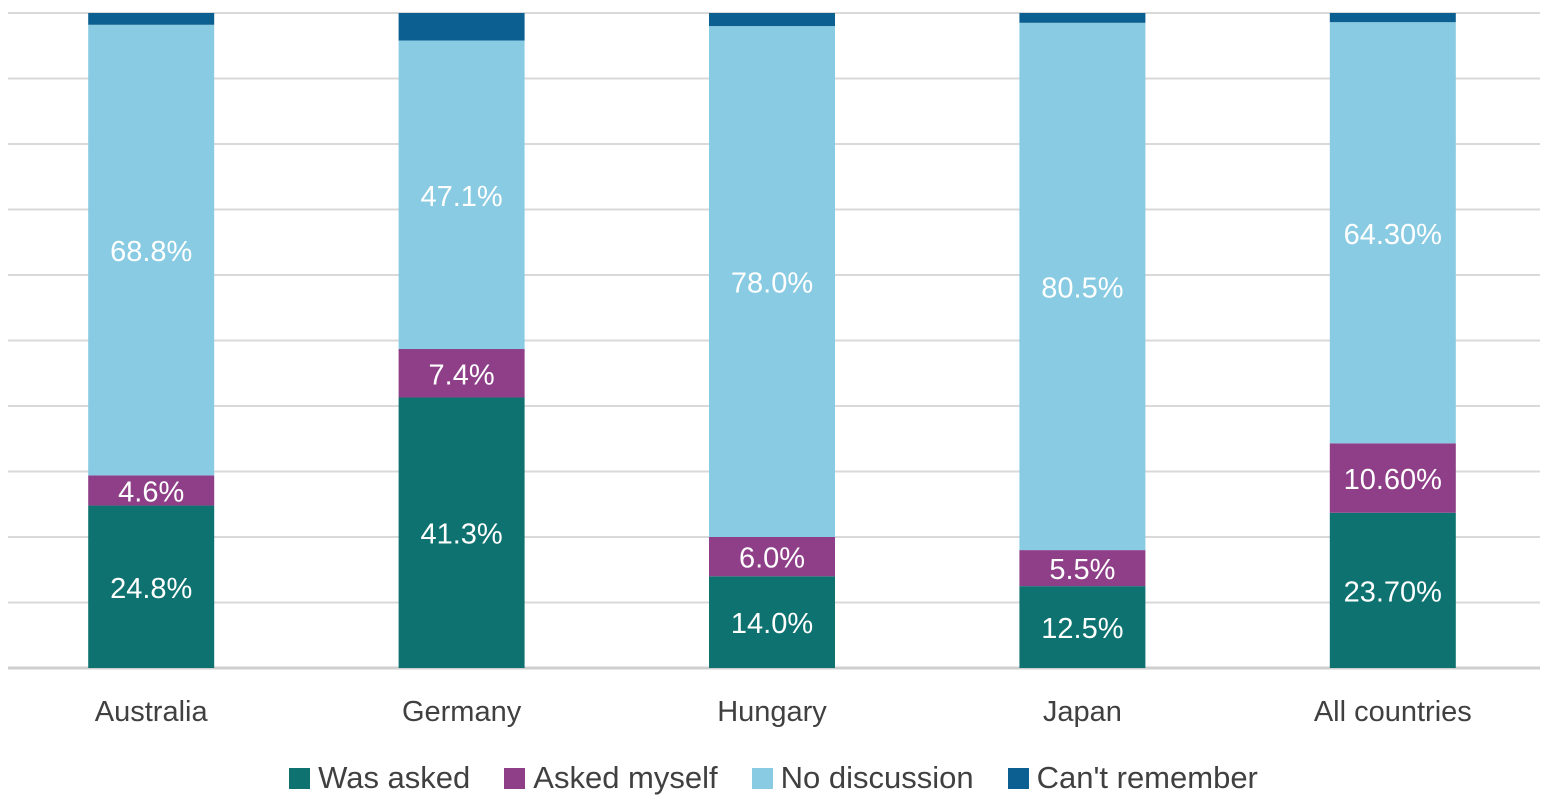 The width and height of the screenshot is (1547, 806). I want to click on legend-item-no-discussion: No discussion, so click(862, 778).